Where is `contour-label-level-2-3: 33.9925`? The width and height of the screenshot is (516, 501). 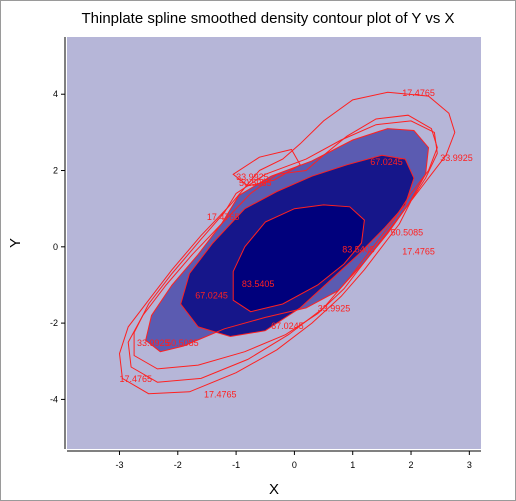
contour-label-level-2-3: 33.9925 is located at coordinates (334, 309).